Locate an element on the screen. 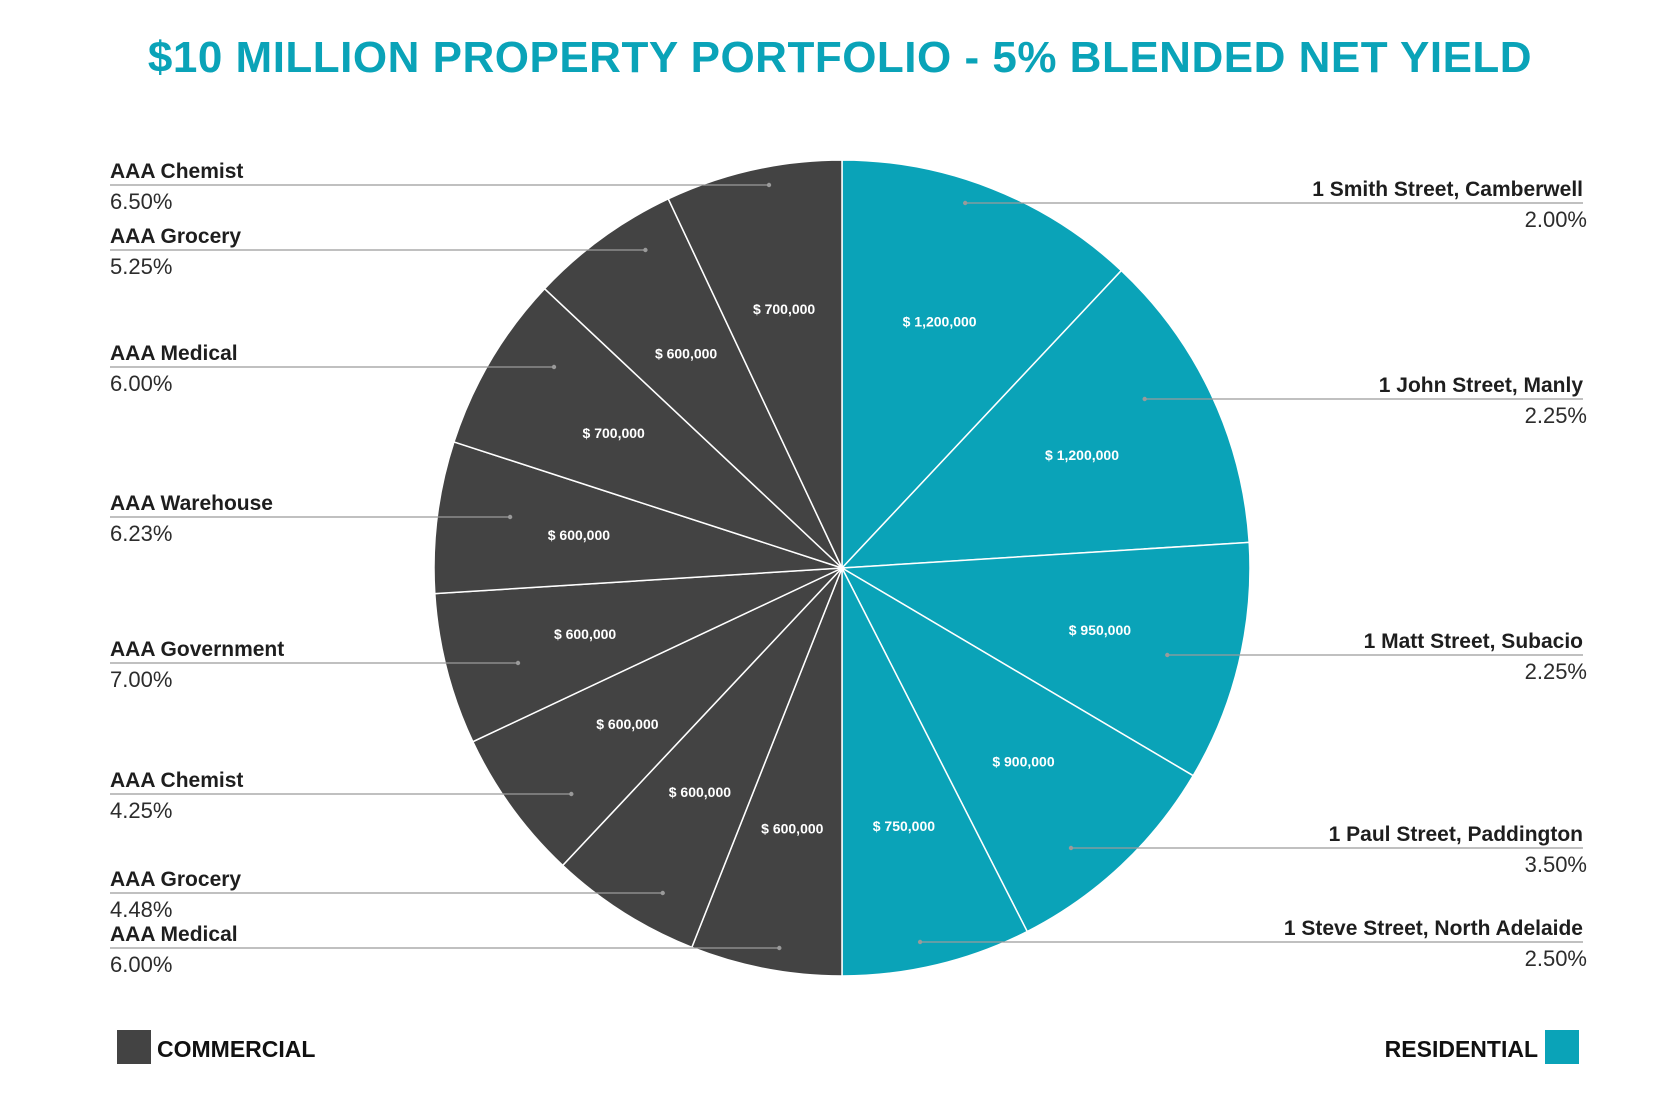  legend-swatch-commercial is located at coordinates (134, 1047).